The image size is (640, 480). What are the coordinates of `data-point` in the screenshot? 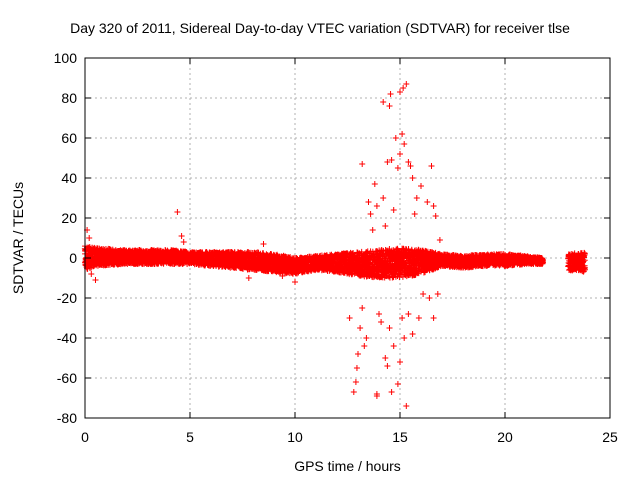 It's located at (89, 267).